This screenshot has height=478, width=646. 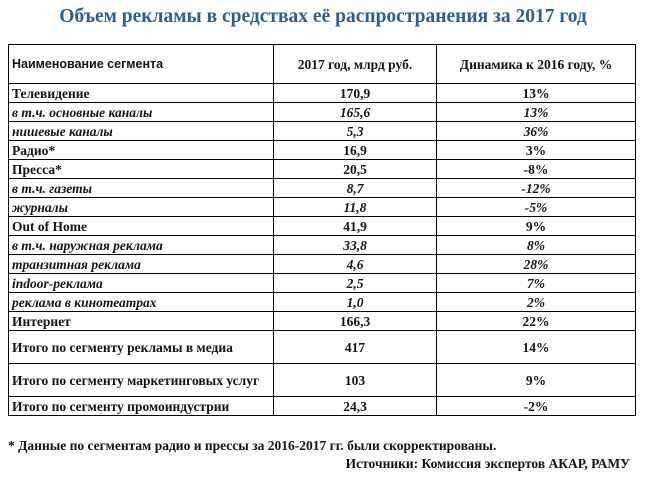 I want to click on segment-change: -5%, so click(x=536, y=207).